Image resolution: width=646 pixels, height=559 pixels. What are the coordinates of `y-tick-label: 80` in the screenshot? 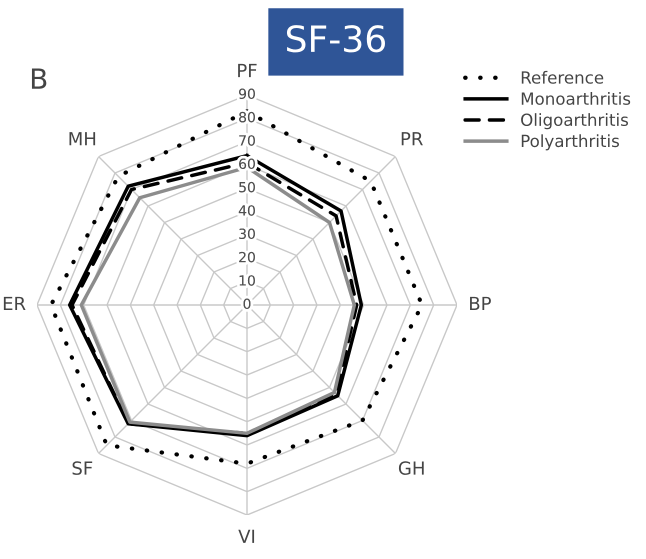 It's located at (247, 117).